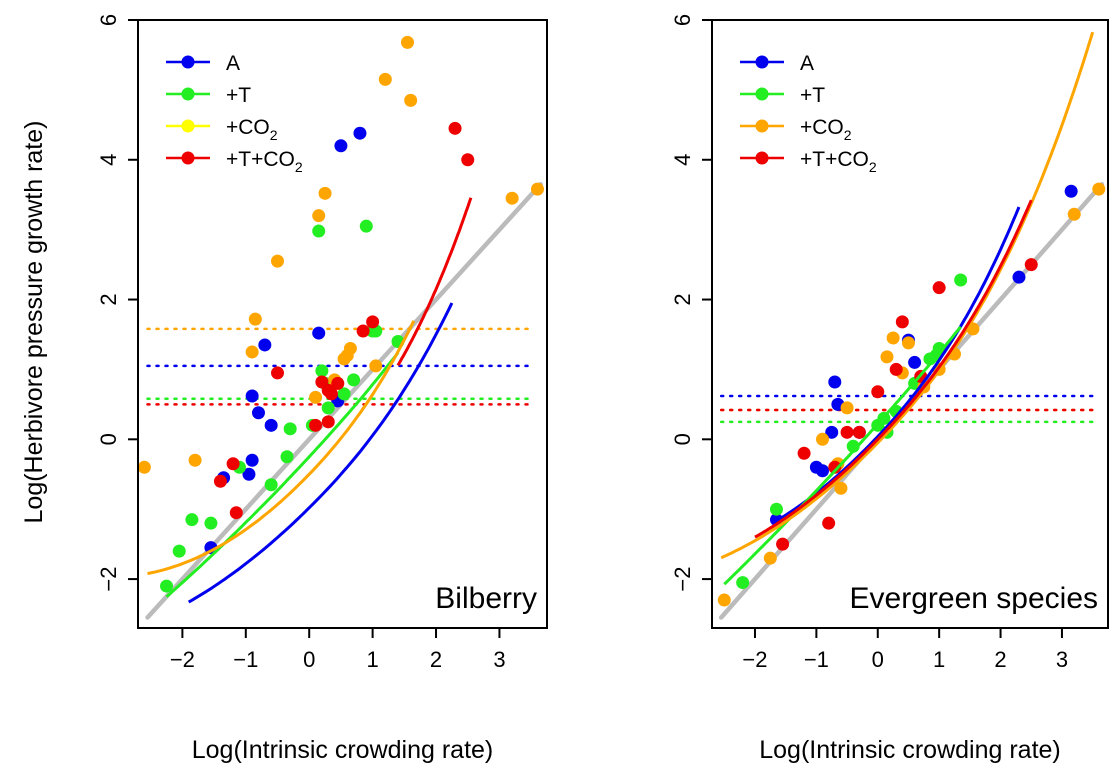 The image size is (1112, 764). What do you see at coordinates (486, 598) in the screenshot?
I see `panel-label: Bilberry` at bounding box center [486, 598].